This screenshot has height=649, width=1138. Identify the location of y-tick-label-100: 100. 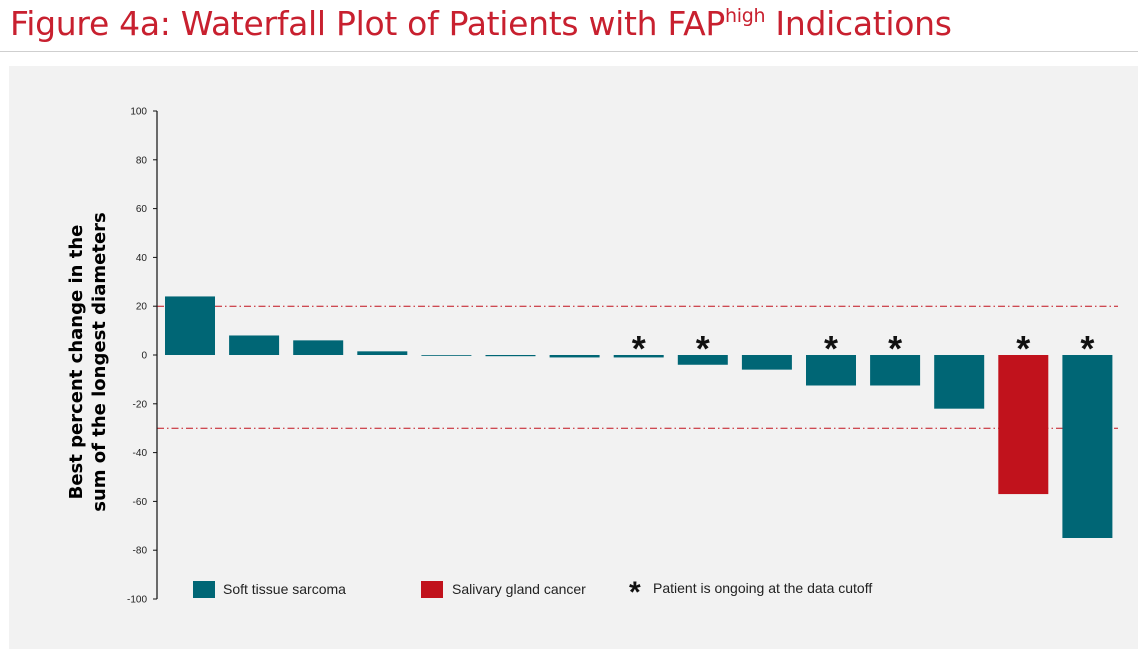
(138, 112).